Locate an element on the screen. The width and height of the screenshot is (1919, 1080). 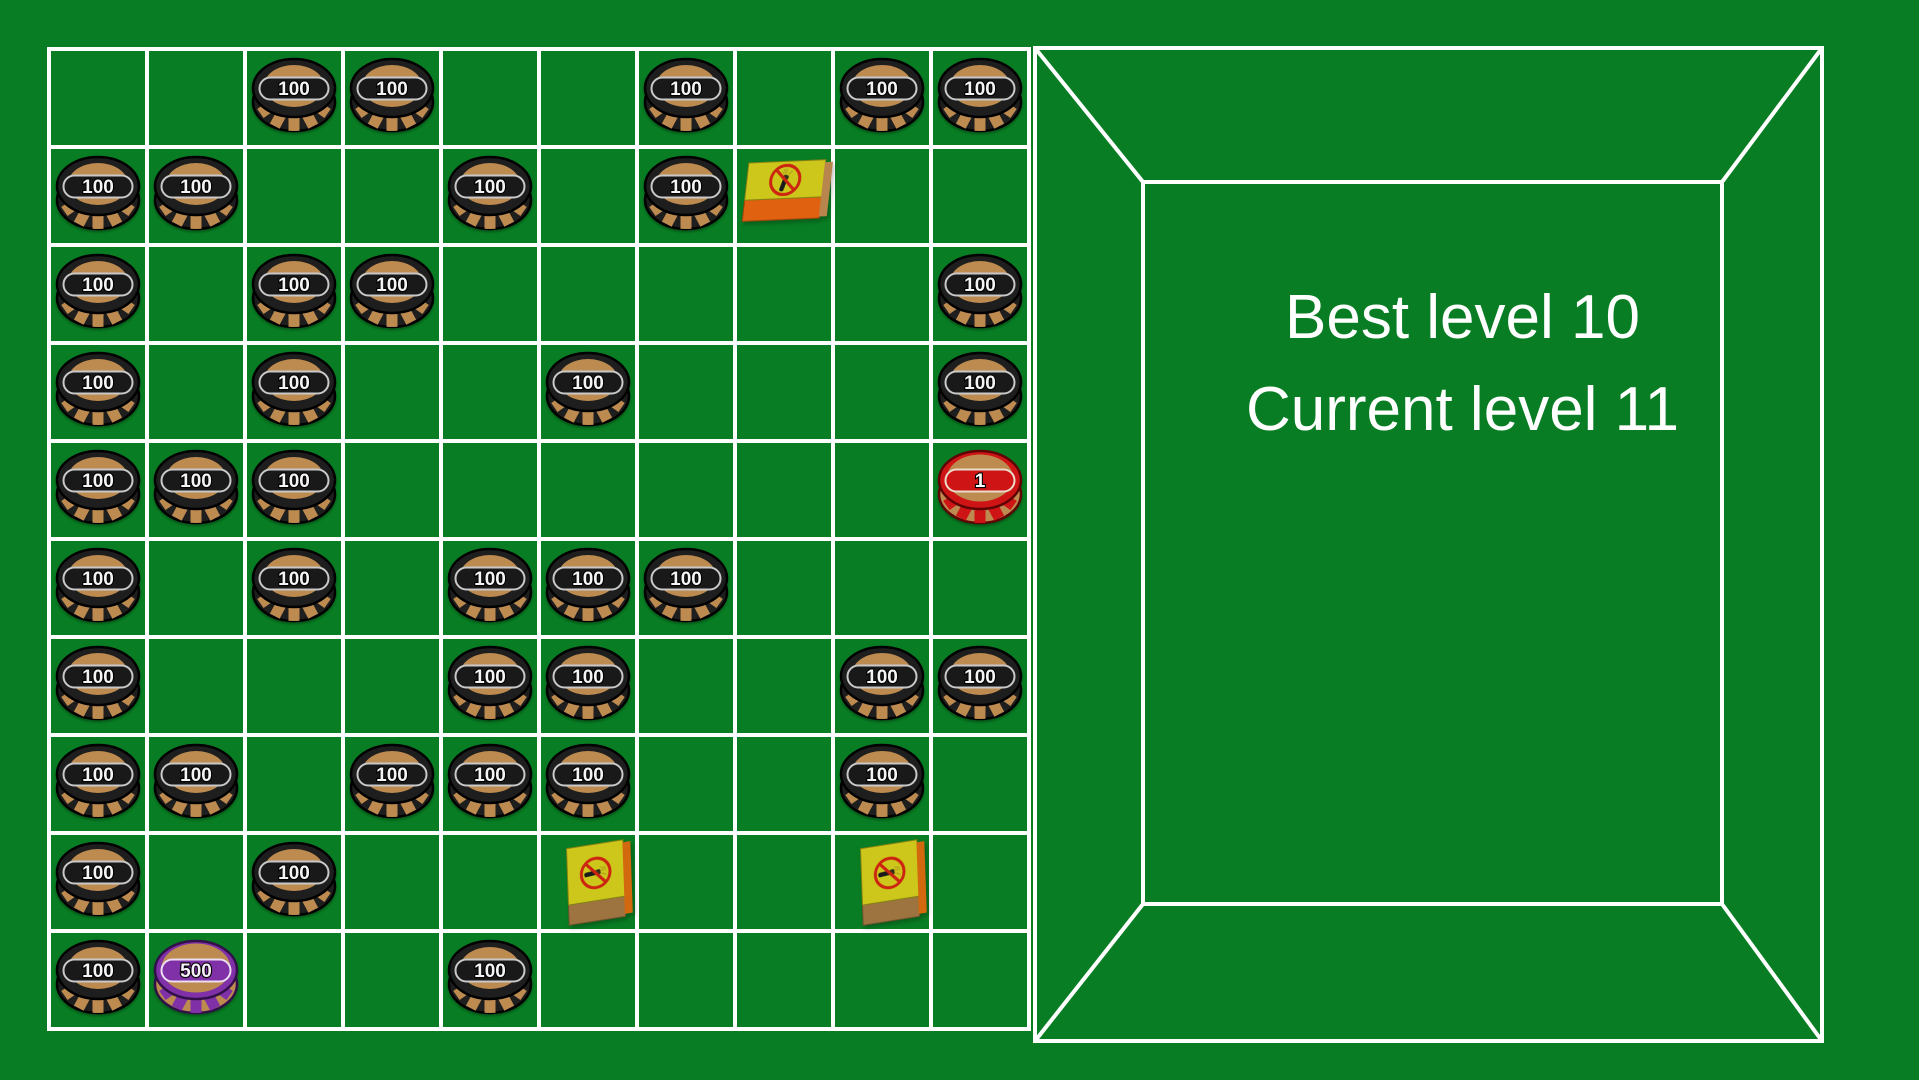
matchbox-top is located at coordinates (890, 872).